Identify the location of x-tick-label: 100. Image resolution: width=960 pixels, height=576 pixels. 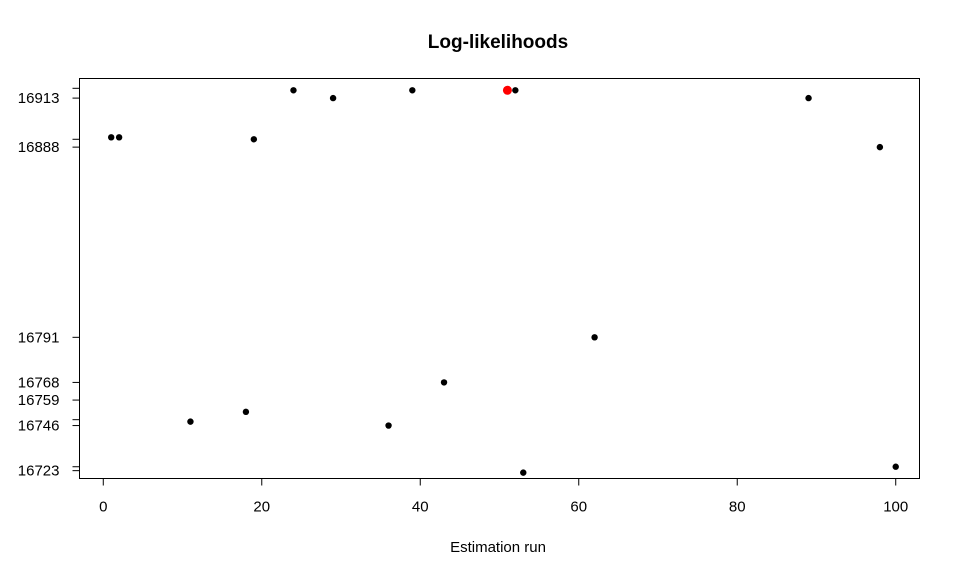
(895, 507).